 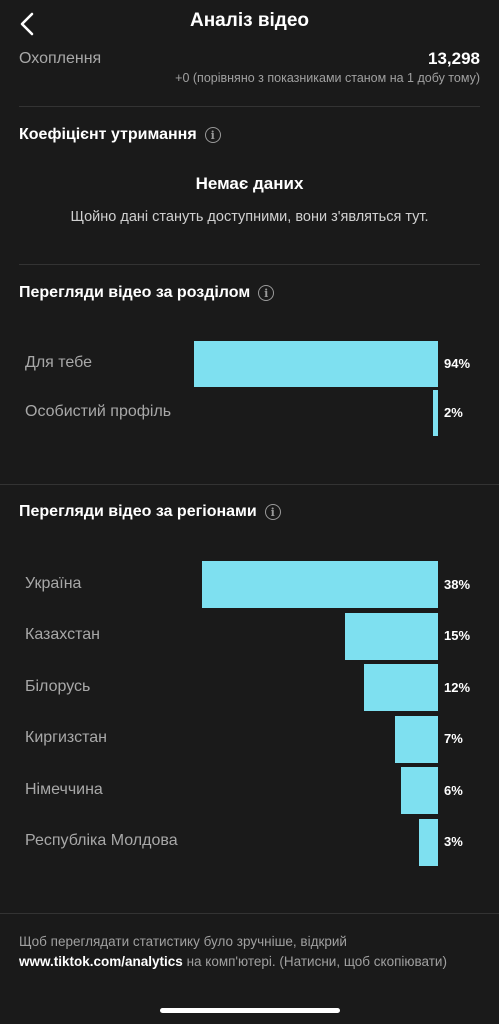 I want to click on region-percent: 38%, so click(x=457, y=584).